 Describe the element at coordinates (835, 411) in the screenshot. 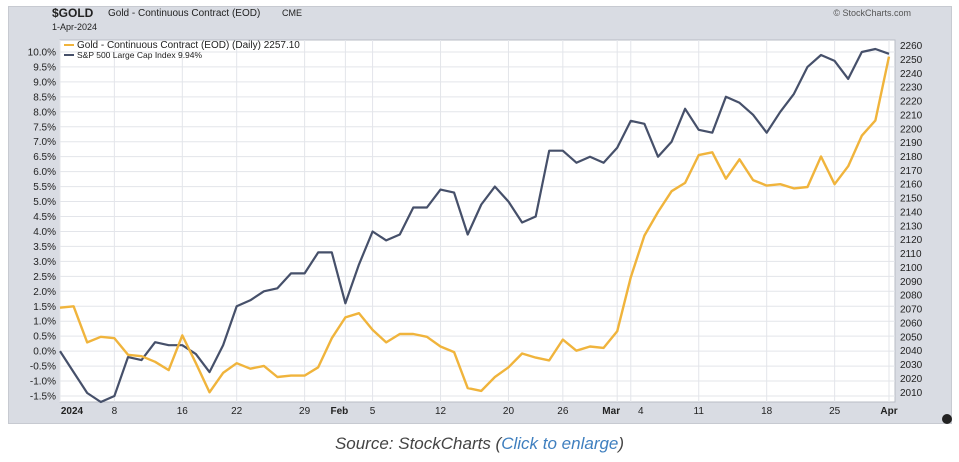

I see `x-tick-label: 25` at that location.